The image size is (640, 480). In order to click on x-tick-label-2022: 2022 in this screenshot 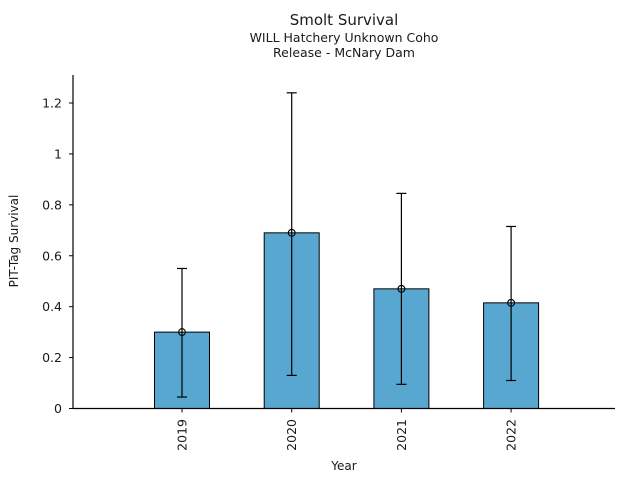, I will do `click(511, 435)`.